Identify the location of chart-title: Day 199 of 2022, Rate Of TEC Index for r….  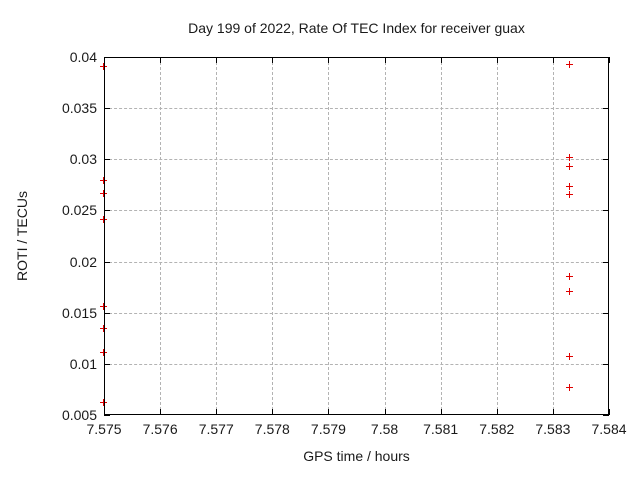
(356, 28).